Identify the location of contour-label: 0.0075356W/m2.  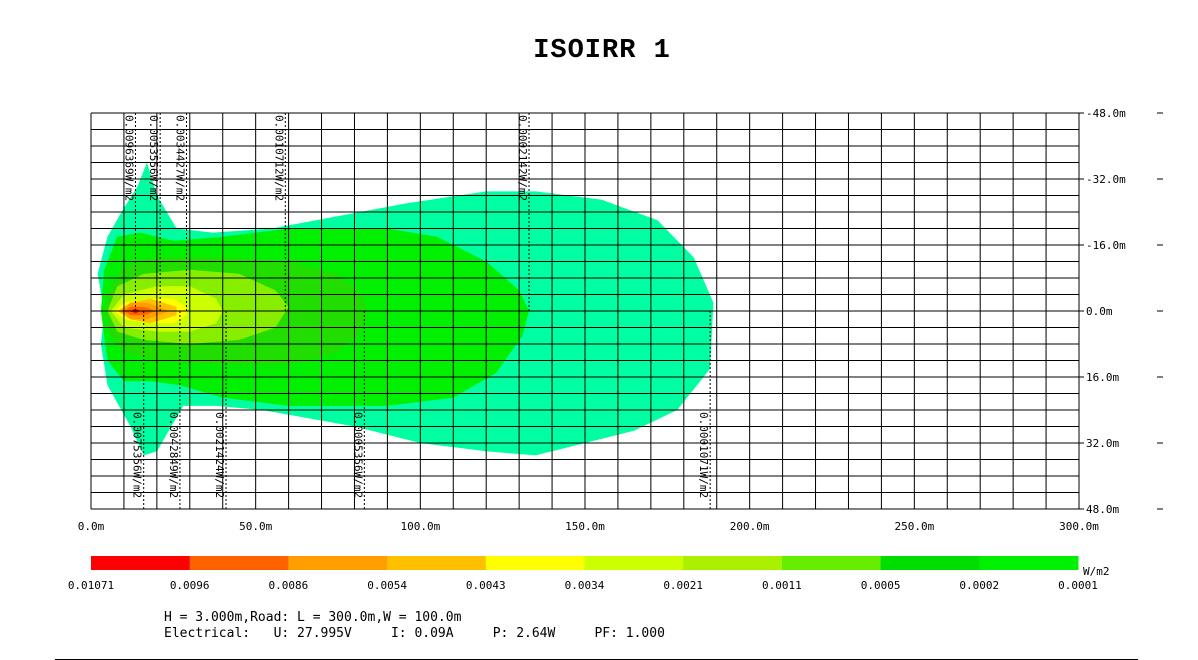
(137, 455).